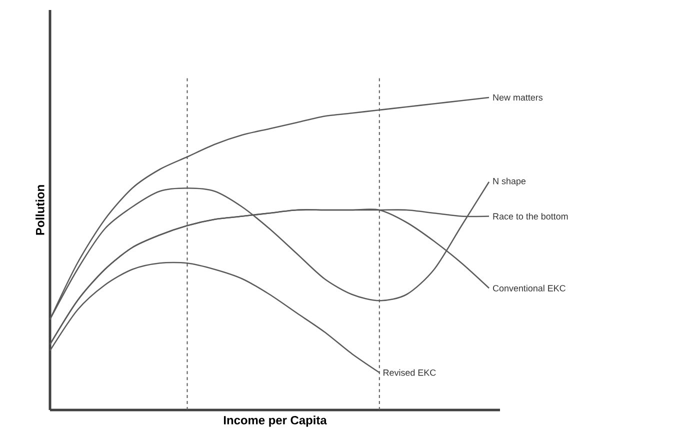 This screenshot has height=445, width=684. Describe the element at coordinates (529, 288) in the screenshot. I see `series-label: Conventional EKC` at that location.